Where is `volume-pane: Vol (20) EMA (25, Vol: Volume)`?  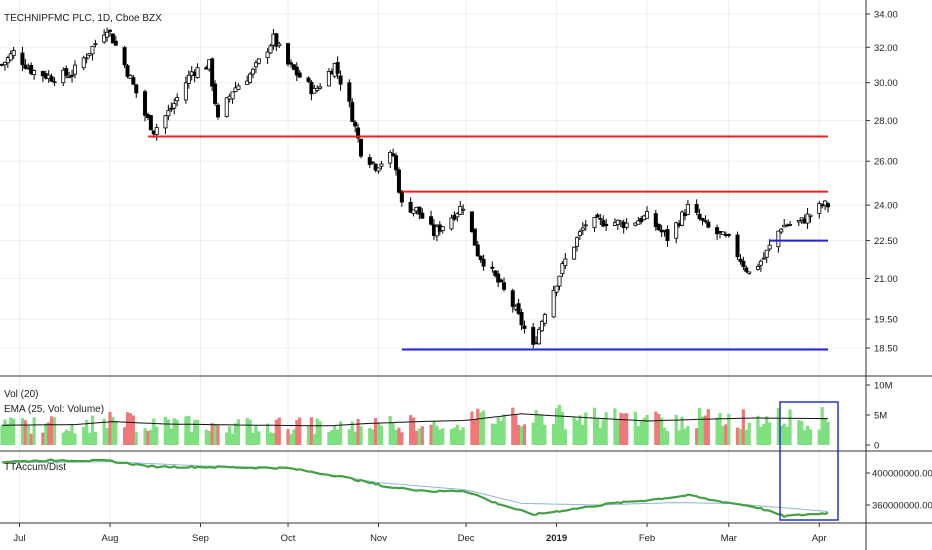
volume-pane: Vol (20) EMA (25, Vol: Volume) is located at coordinates (415, 417).